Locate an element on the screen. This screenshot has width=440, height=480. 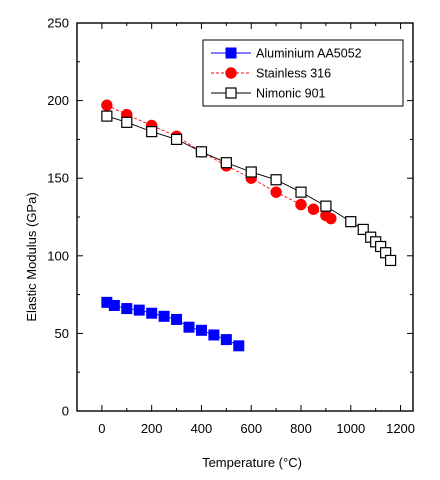
y-tick-label: 0 is located at coordinates (65, 411).